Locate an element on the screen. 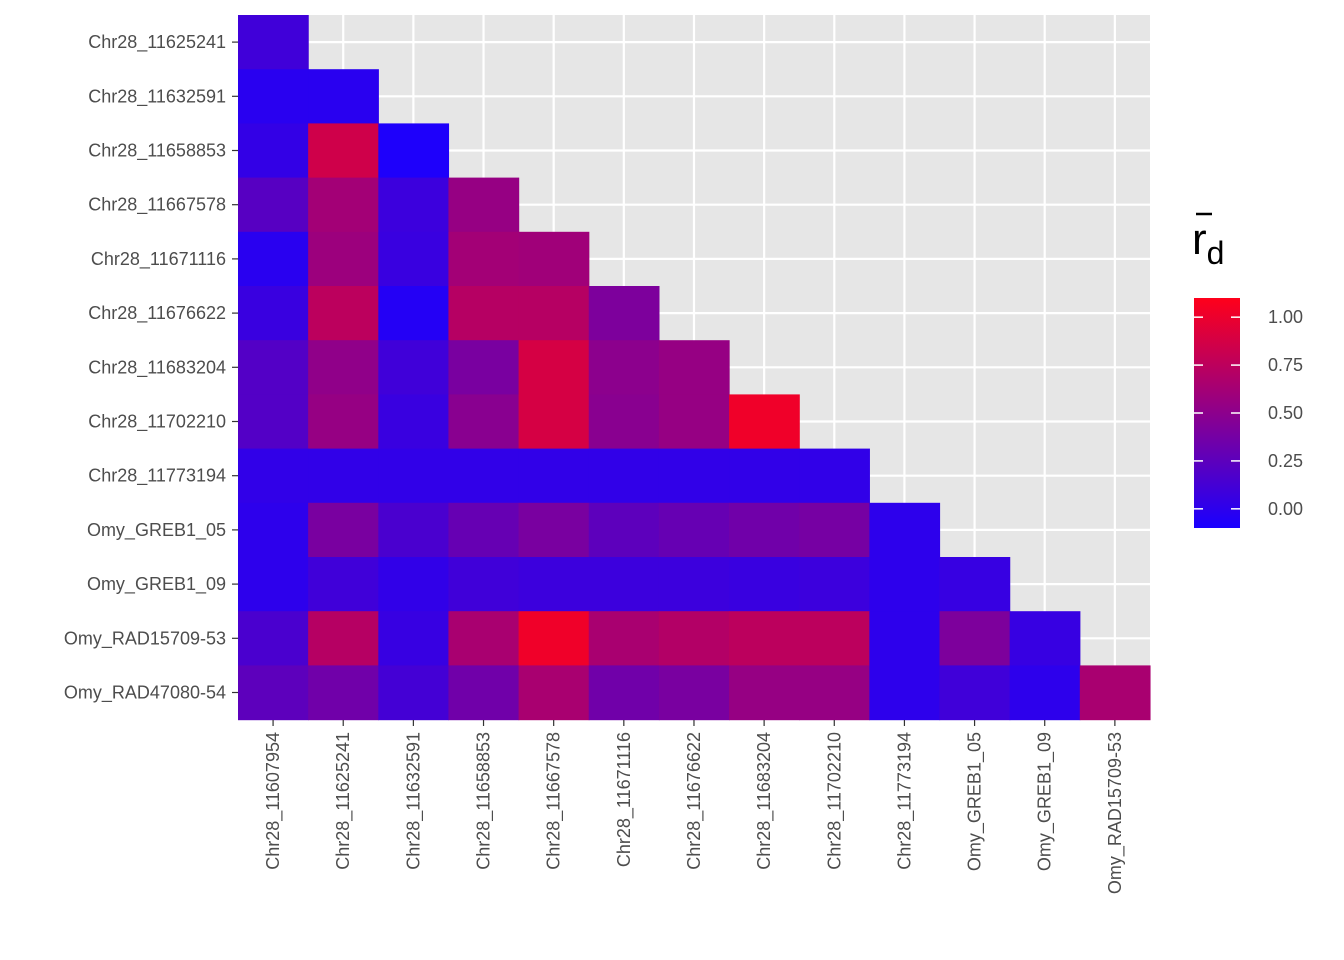 The height and width of the screenshot is (960, 1344). y-tick-label: Omy_RAD15709-53 is located at coordinates (145, 638).